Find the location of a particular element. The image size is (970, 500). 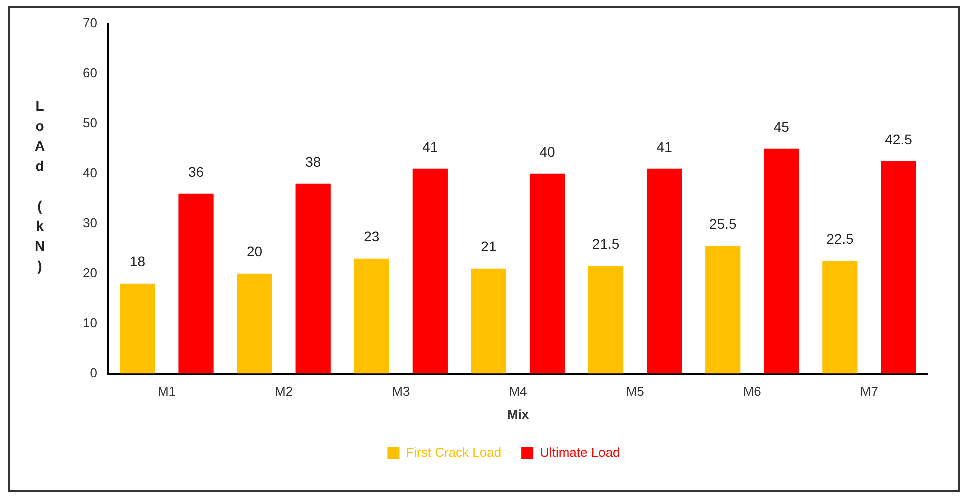

legend-label: Ultimate Load is located at coordinates (580, 452).